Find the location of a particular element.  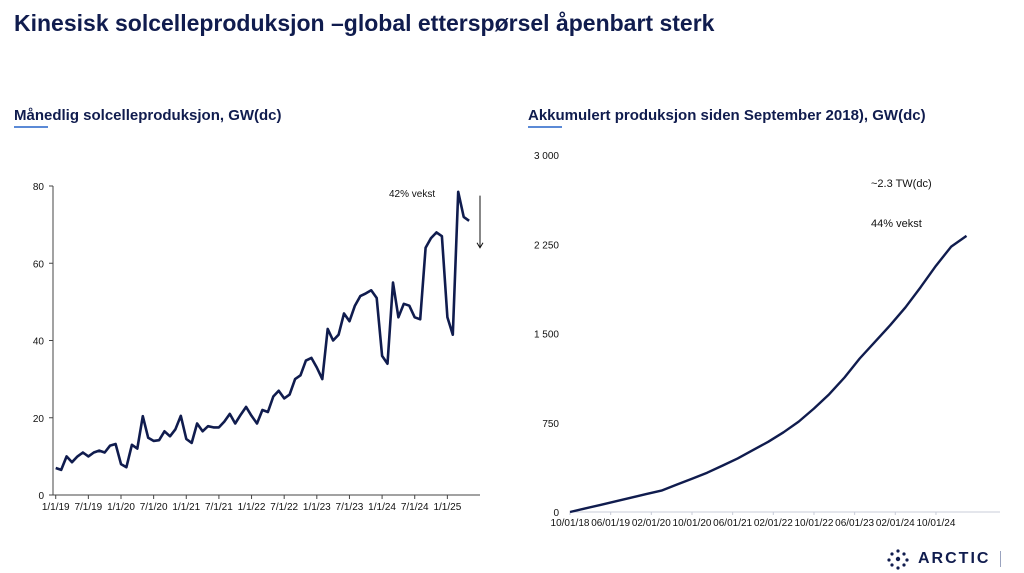

x-tick-label: 7/1/21 is located at coordinates (219, 507).